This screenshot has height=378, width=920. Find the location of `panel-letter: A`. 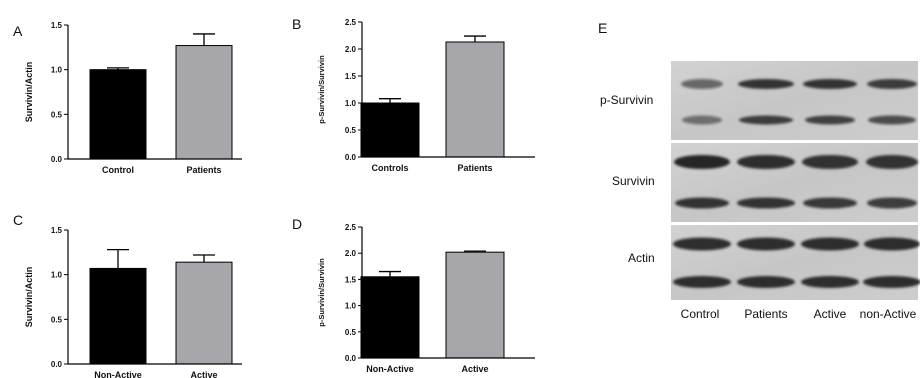

panel-letter: A is located at coordinates (18, 31).